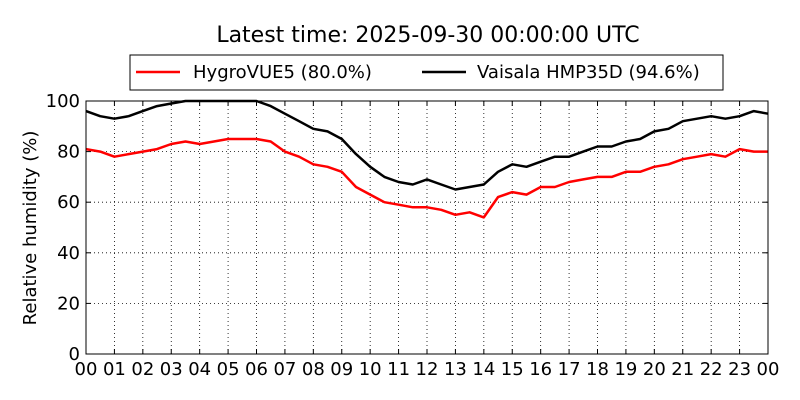  Describe the element at coordinates (63, 101) in the screenshot. I see `y-tick-label: 100` at that location.